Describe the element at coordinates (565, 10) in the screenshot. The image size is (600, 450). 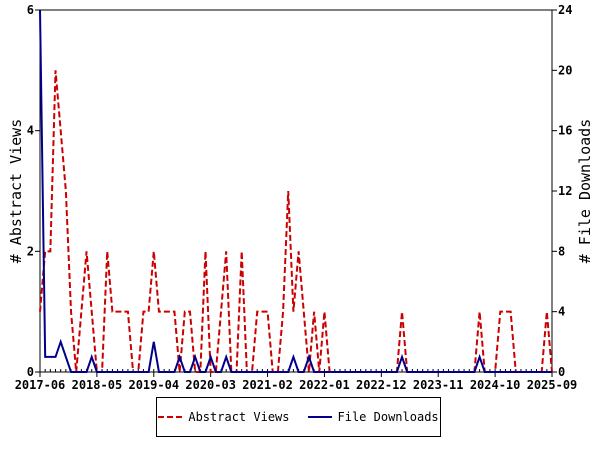
I see `y-right-tick-label: 24` at that location.